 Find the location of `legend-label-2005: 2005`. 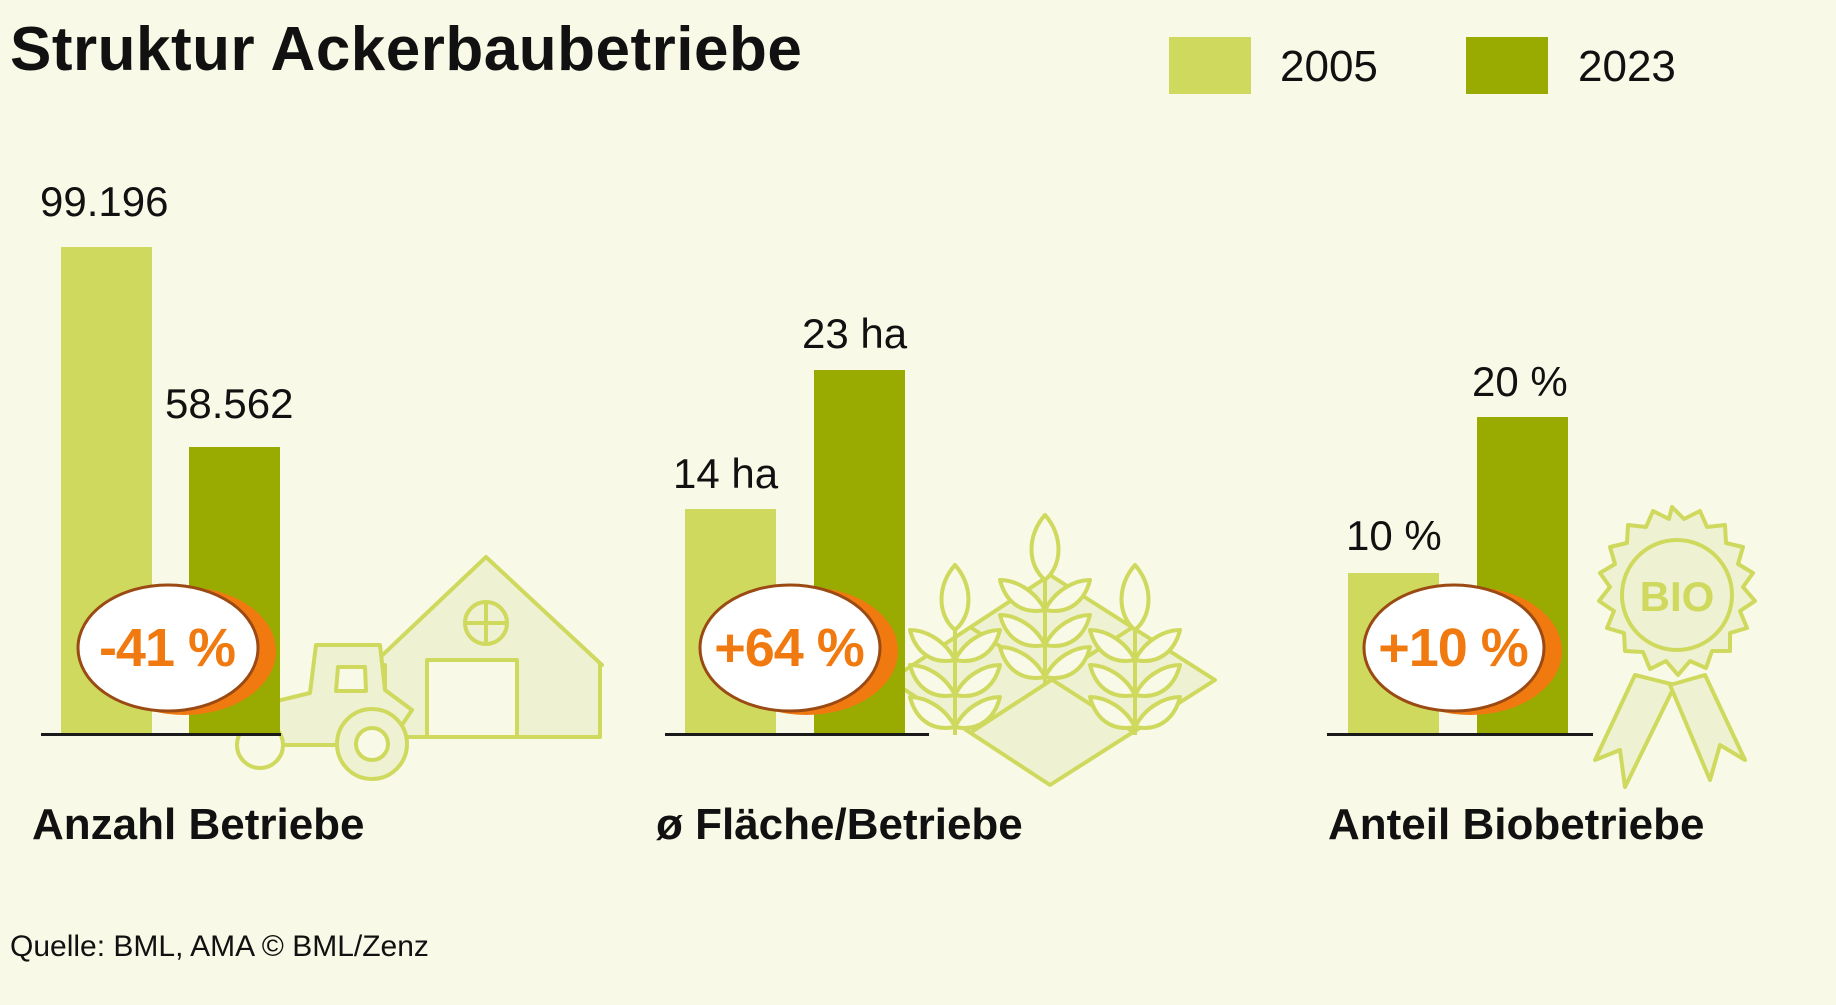

legend-label-2005: 2005 is located at coordinates (1329, 66).